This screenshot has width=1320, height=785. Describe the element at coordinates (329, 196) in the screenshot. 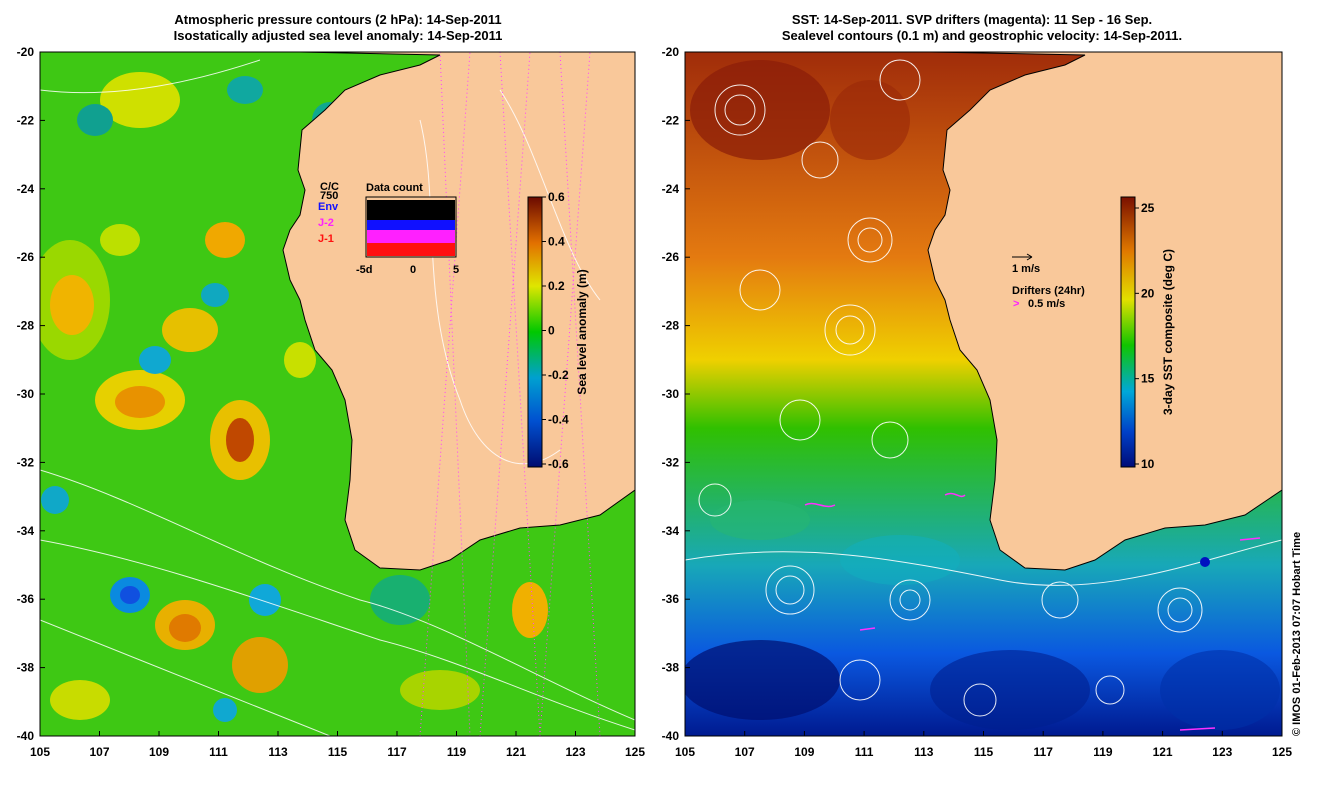

I see `legend-count: 750` at that location.